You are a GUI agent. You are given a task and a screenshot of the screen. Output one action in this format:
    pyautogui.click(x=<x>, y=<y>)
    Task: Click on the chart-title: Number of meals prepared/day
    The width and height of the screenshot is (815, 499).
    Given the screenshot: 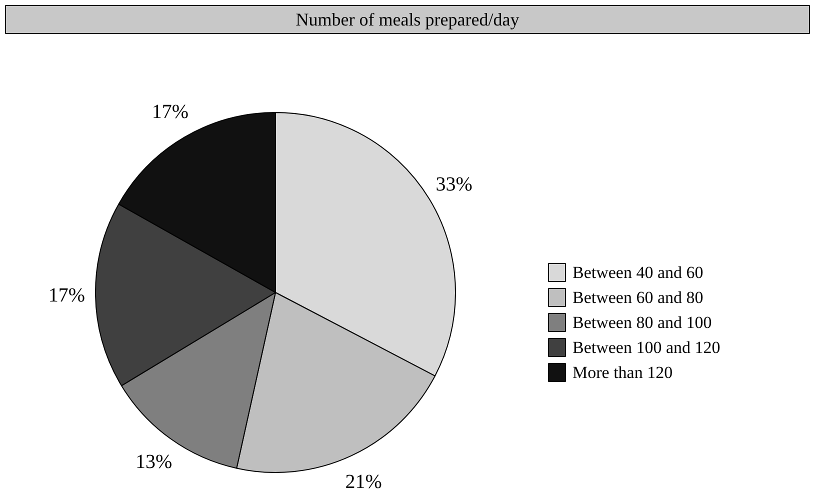 What is the action you would take?
    pyautogui.click(x=408, y=20)
    